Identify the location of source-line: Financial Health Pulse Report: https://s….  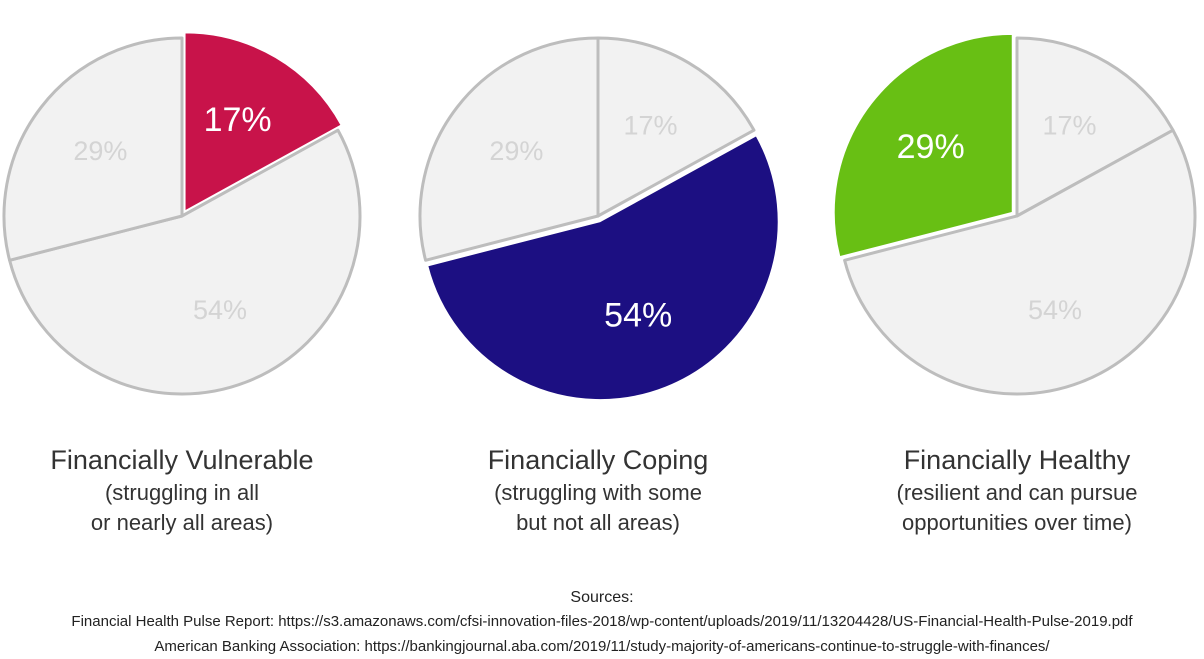
(602, 621).